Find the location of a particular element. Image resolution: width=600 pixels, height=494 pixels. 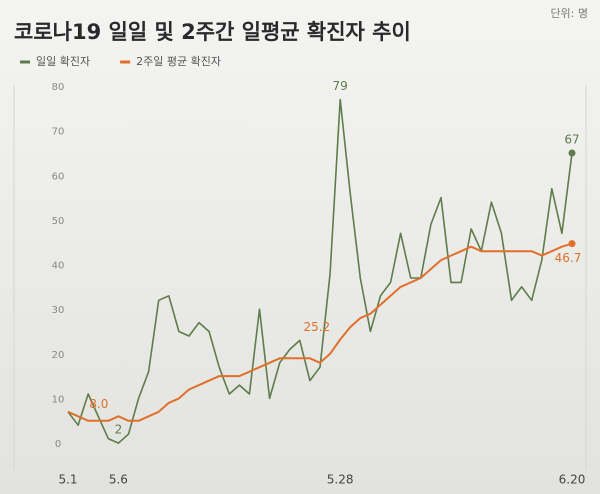

unit-label: 단위: 명 is located at coordinates (569, 13).